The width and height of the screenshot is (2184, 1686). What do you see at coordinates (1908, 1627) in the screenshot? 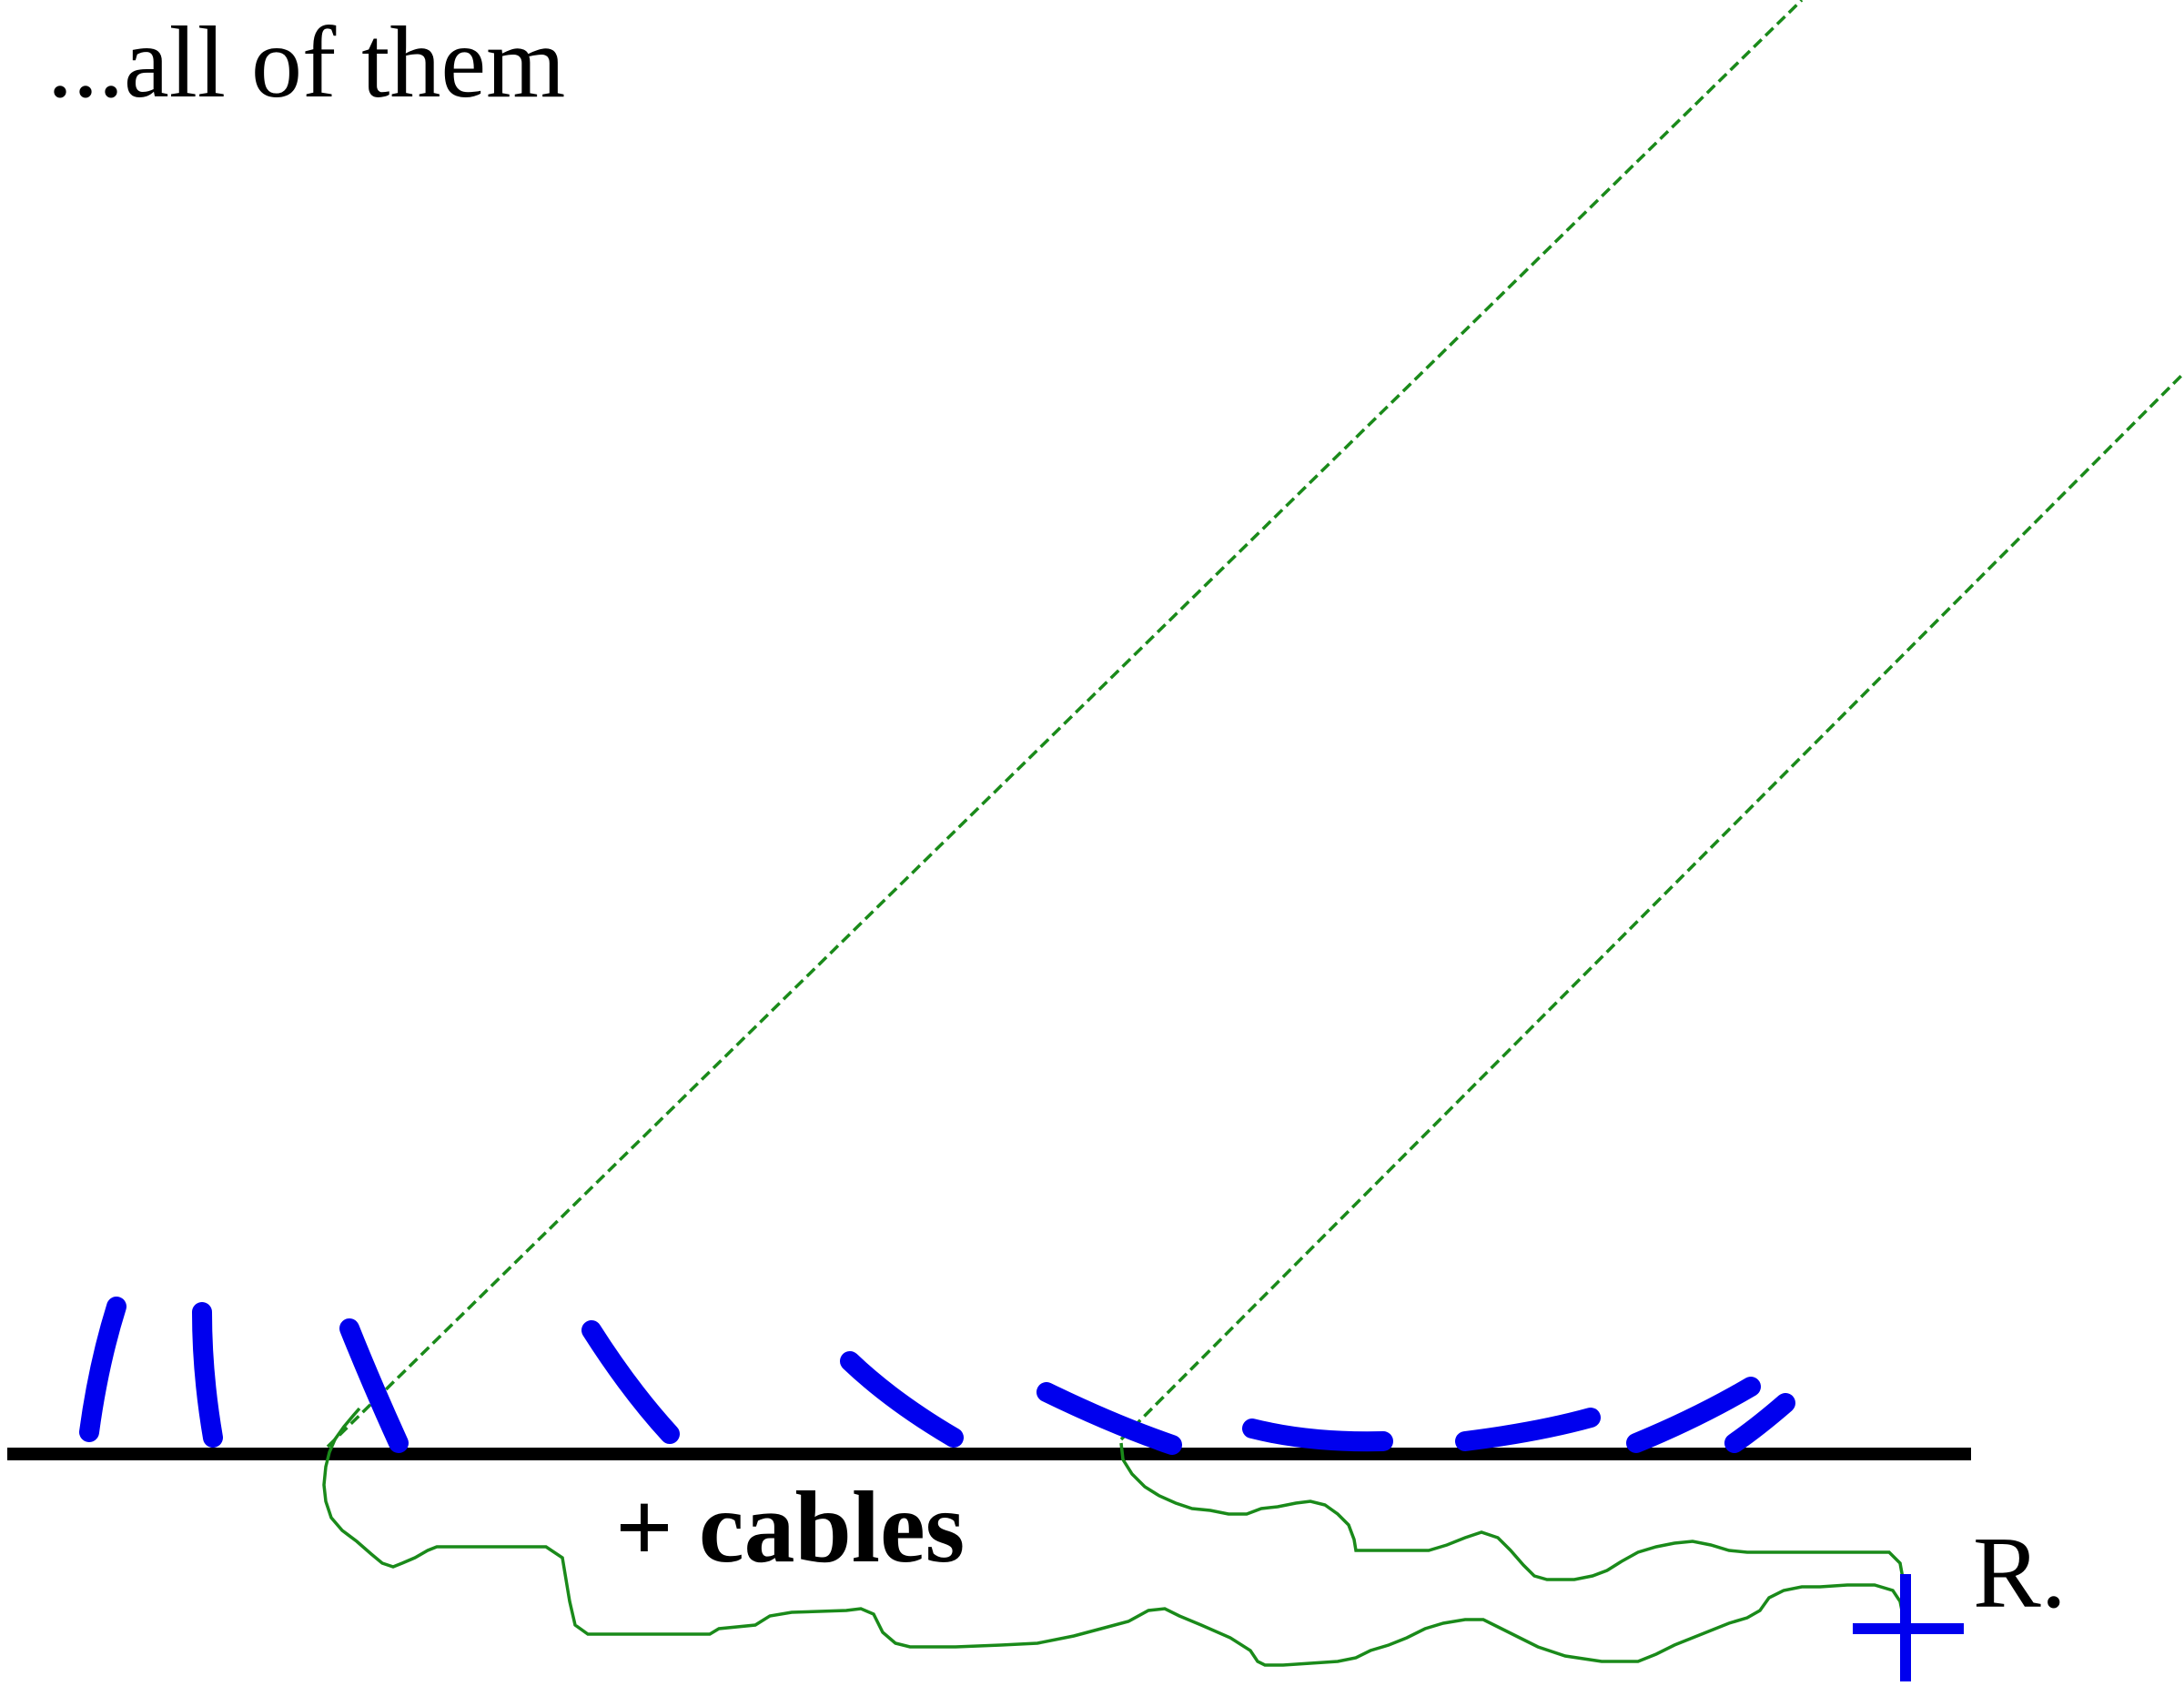
I see `plus-icon` at bounding box center [1908, 1627].